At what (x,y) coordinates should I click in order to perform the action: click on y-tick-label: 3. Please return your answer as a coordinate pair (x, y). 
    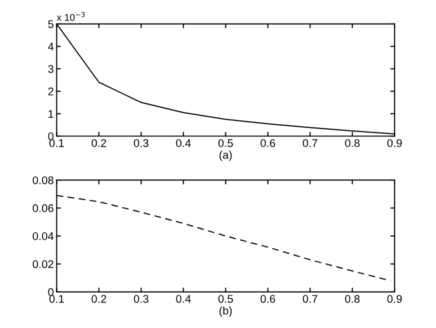
    Looking at the image, I should click on (51, 69).